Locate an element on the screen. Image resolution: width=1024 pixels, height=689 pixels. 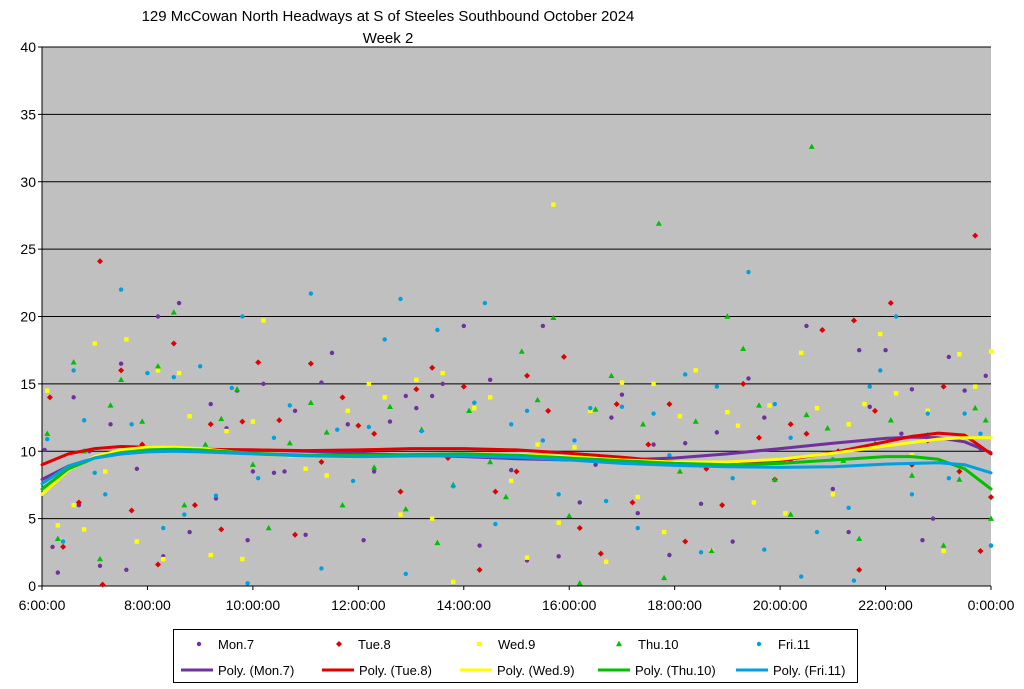
legend-label: Tue.8 is located at coordinates (374, 644).